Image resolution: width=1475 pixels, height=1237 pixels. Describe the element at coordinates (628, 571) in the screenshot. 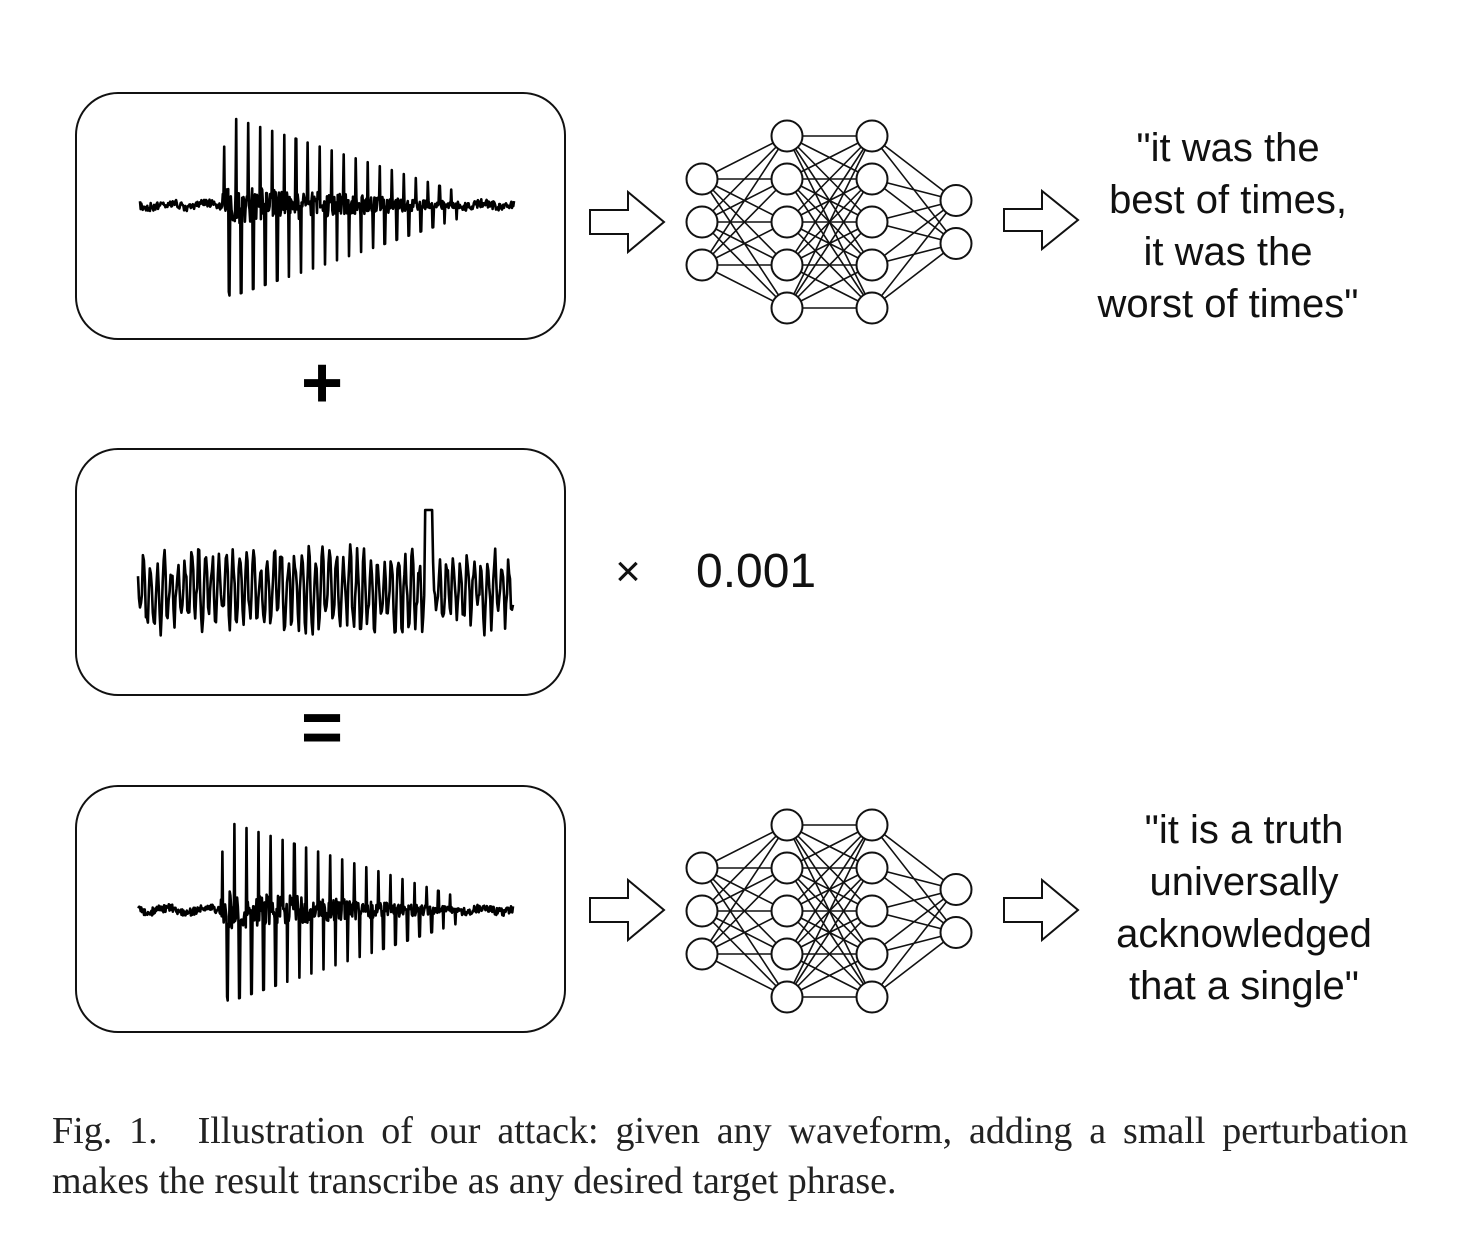

I see `times-operator: ×` at that location.